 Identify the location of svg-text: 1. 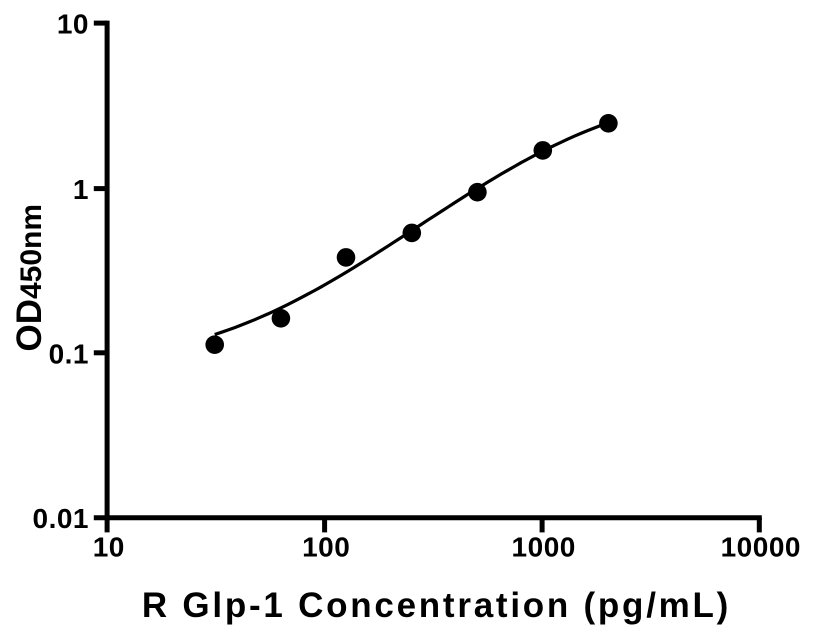
(81, 189).